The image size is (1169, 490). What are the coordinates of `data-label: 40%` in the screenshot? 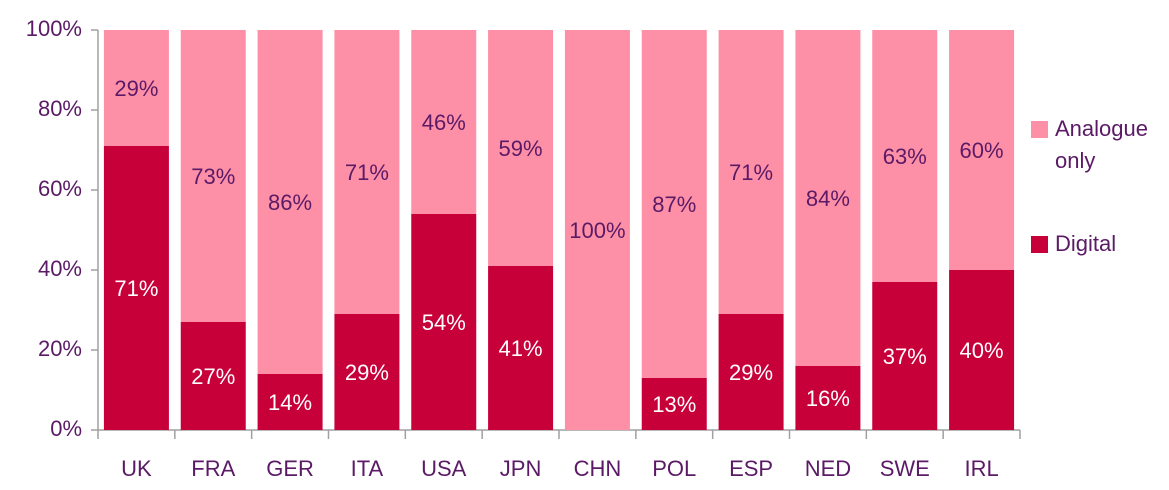 It's located at (982, 350).